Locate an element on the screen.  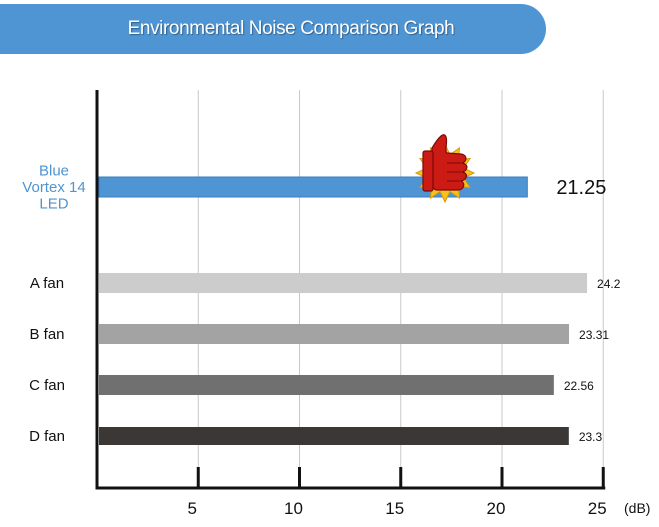
category-label: D fan is located at coordinates (47, 436).